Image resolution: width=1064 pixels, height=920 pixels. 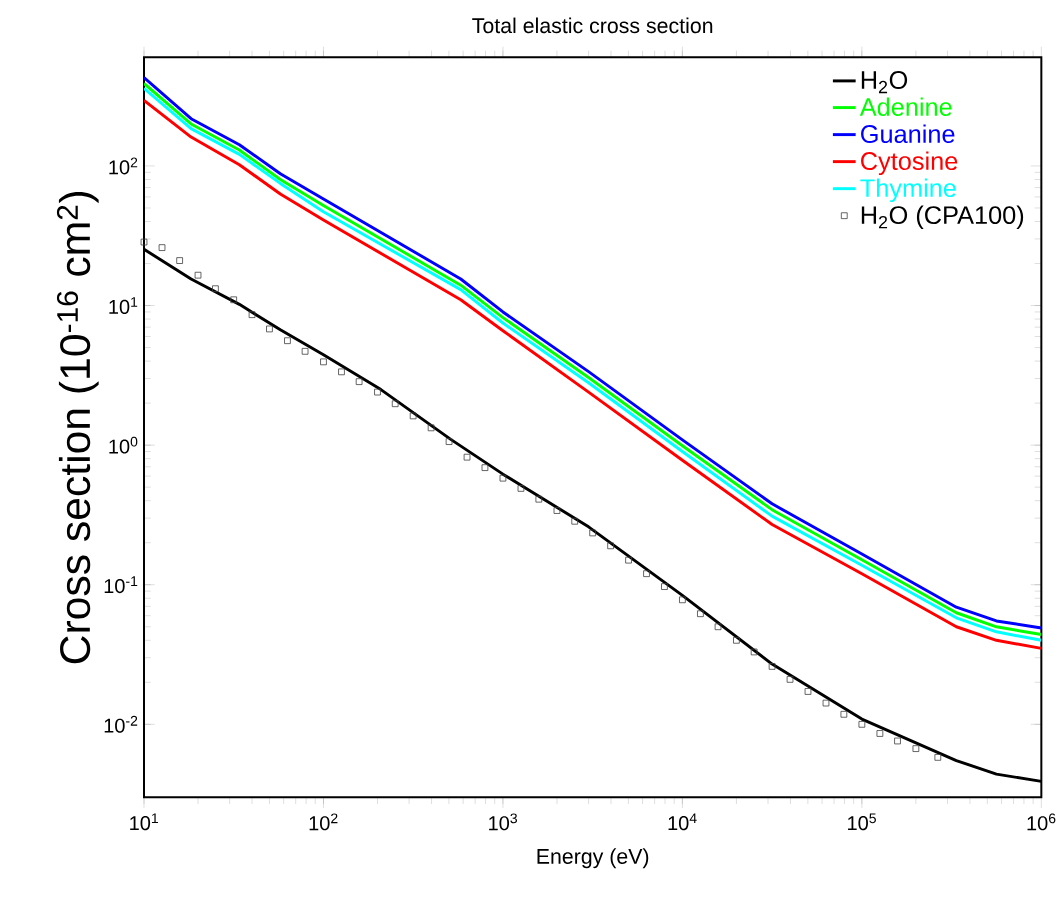 What do you see at coordinates (942, 217) in the screenshot?
I see `legend-label: H$_{2}$O (CPA100)` at bounding box center [942, 217].